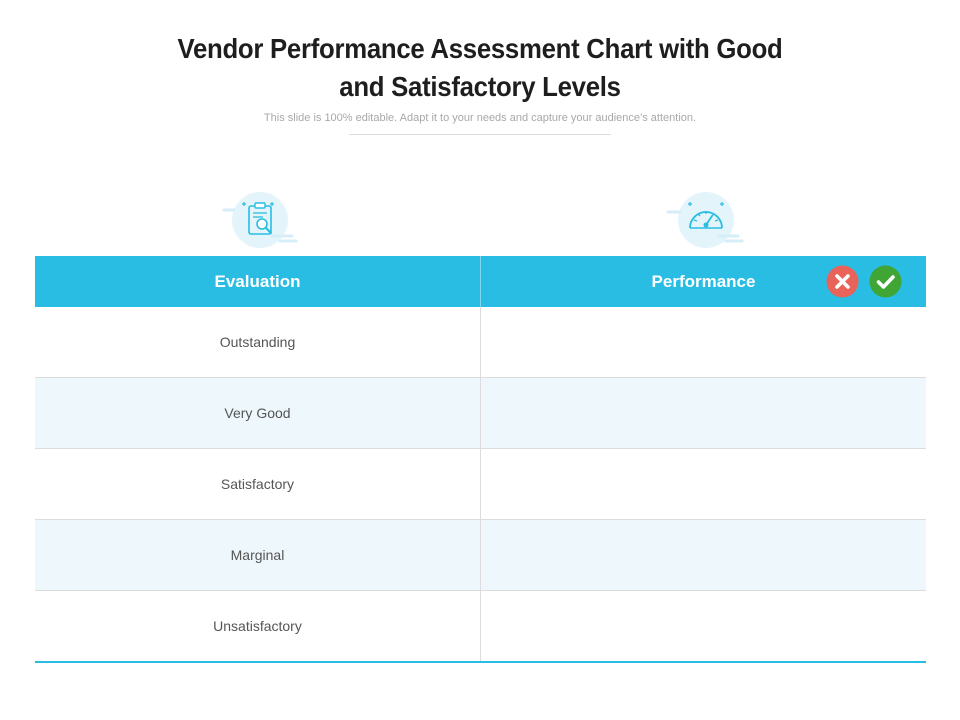 This screenshot has width=960, height=720. Describe the element at coordinates (842, 281) in the screenshot. I see `cross-circle-icon` at that location.